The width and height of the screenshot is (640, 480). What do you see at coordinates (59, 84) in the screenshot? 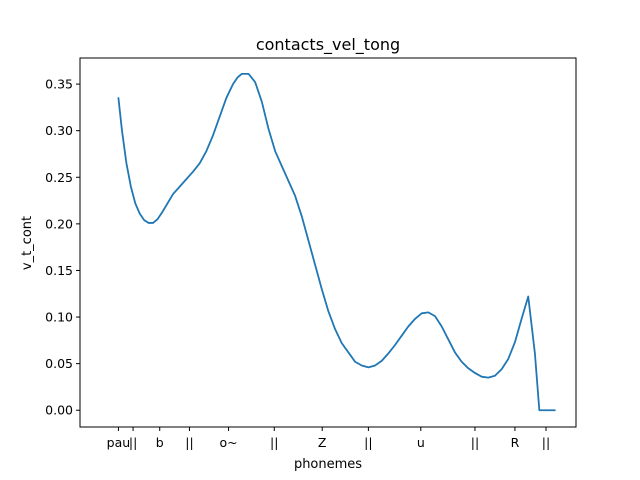
I see `y-tick-label: 0.35` at bounding box center [59, 84].